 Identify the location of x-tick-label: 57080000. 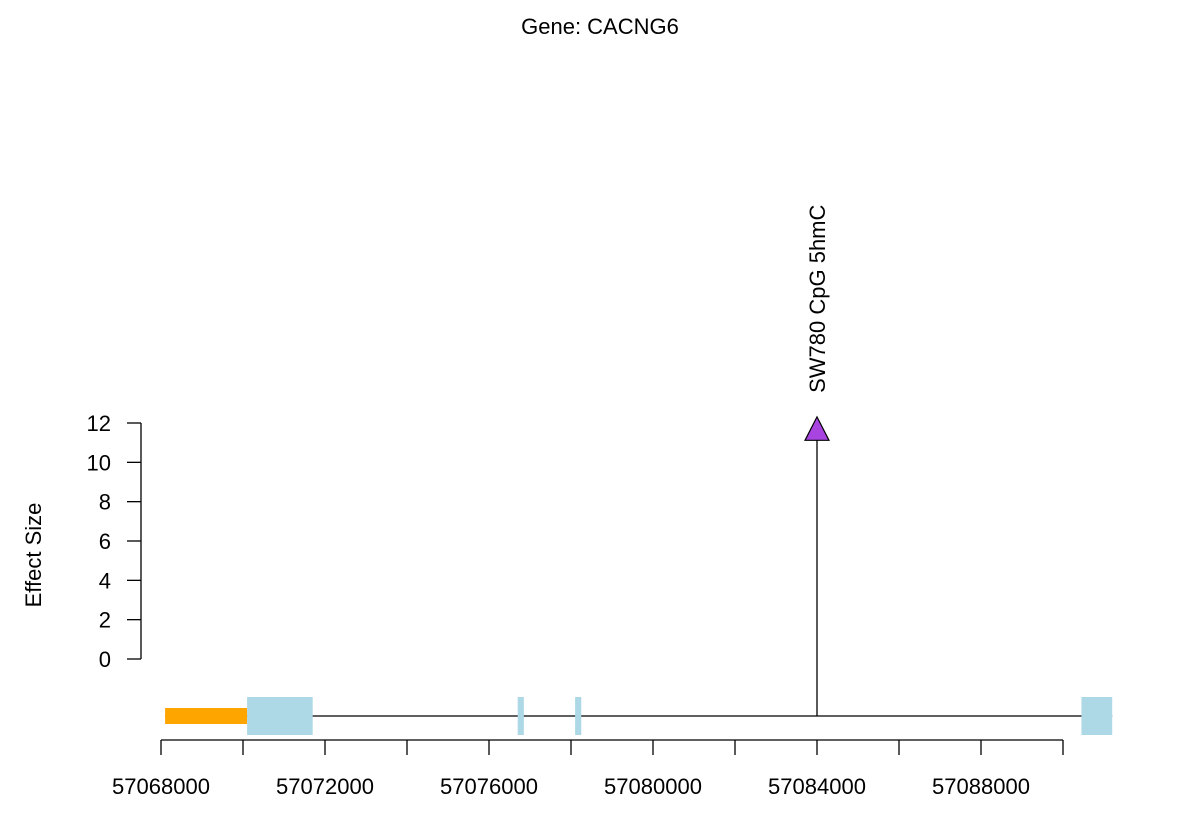
(653, 786).